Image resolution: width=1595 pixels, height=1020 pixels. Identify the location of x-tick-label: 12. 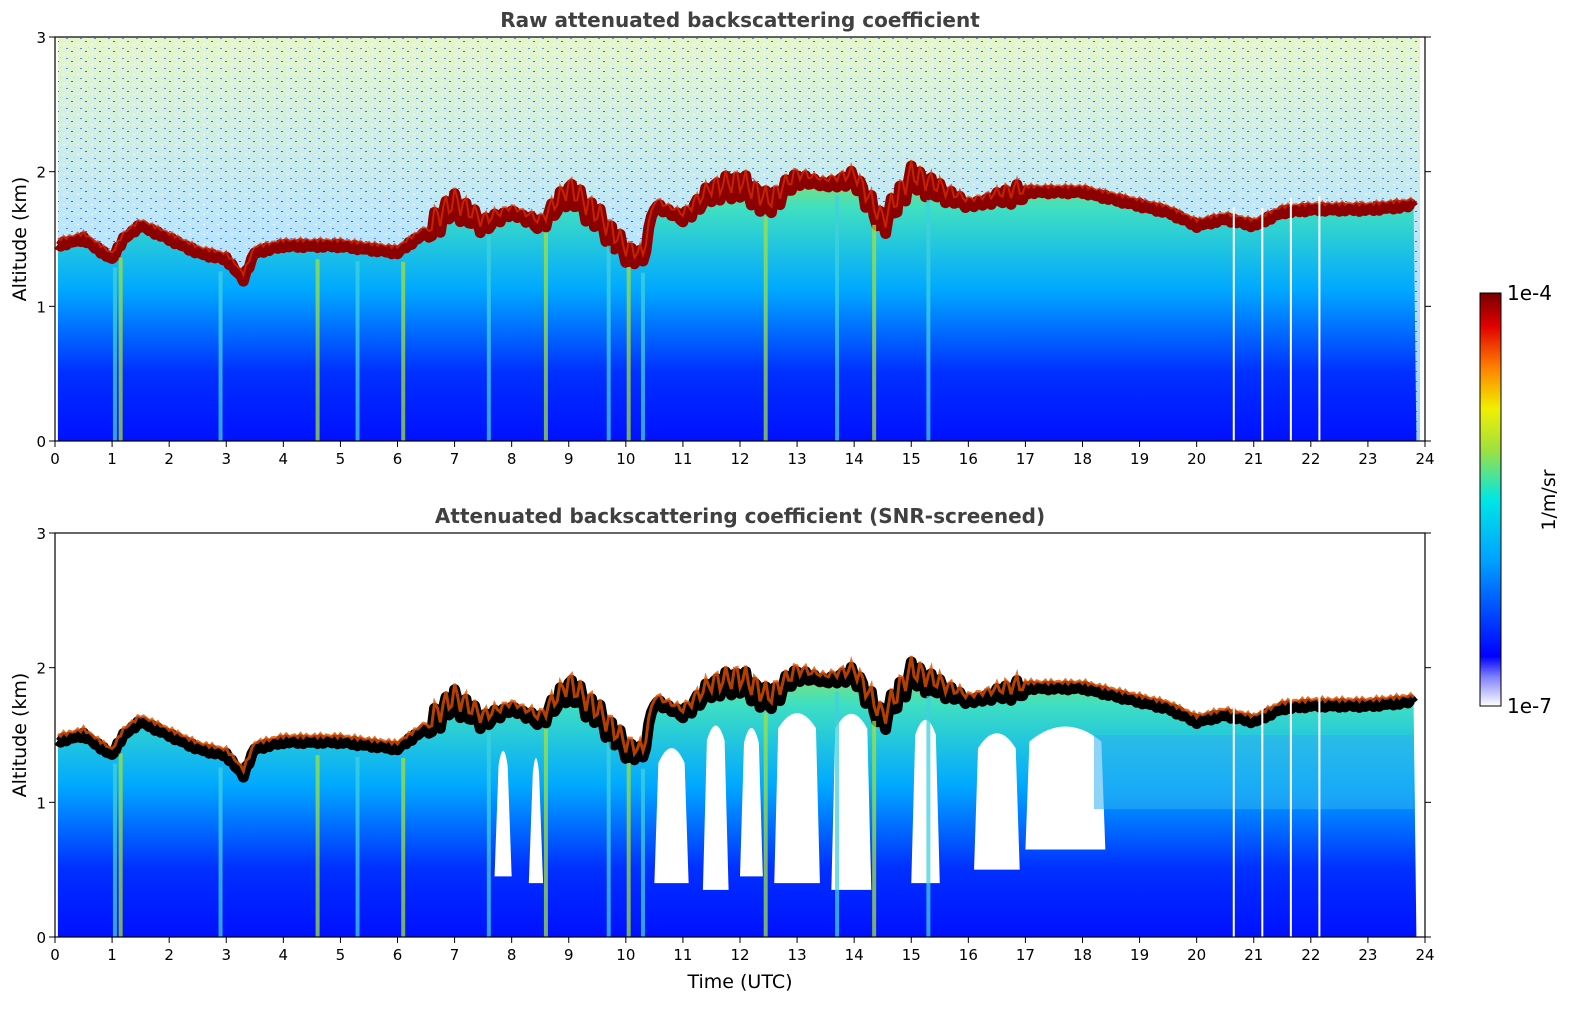
(739, 955).